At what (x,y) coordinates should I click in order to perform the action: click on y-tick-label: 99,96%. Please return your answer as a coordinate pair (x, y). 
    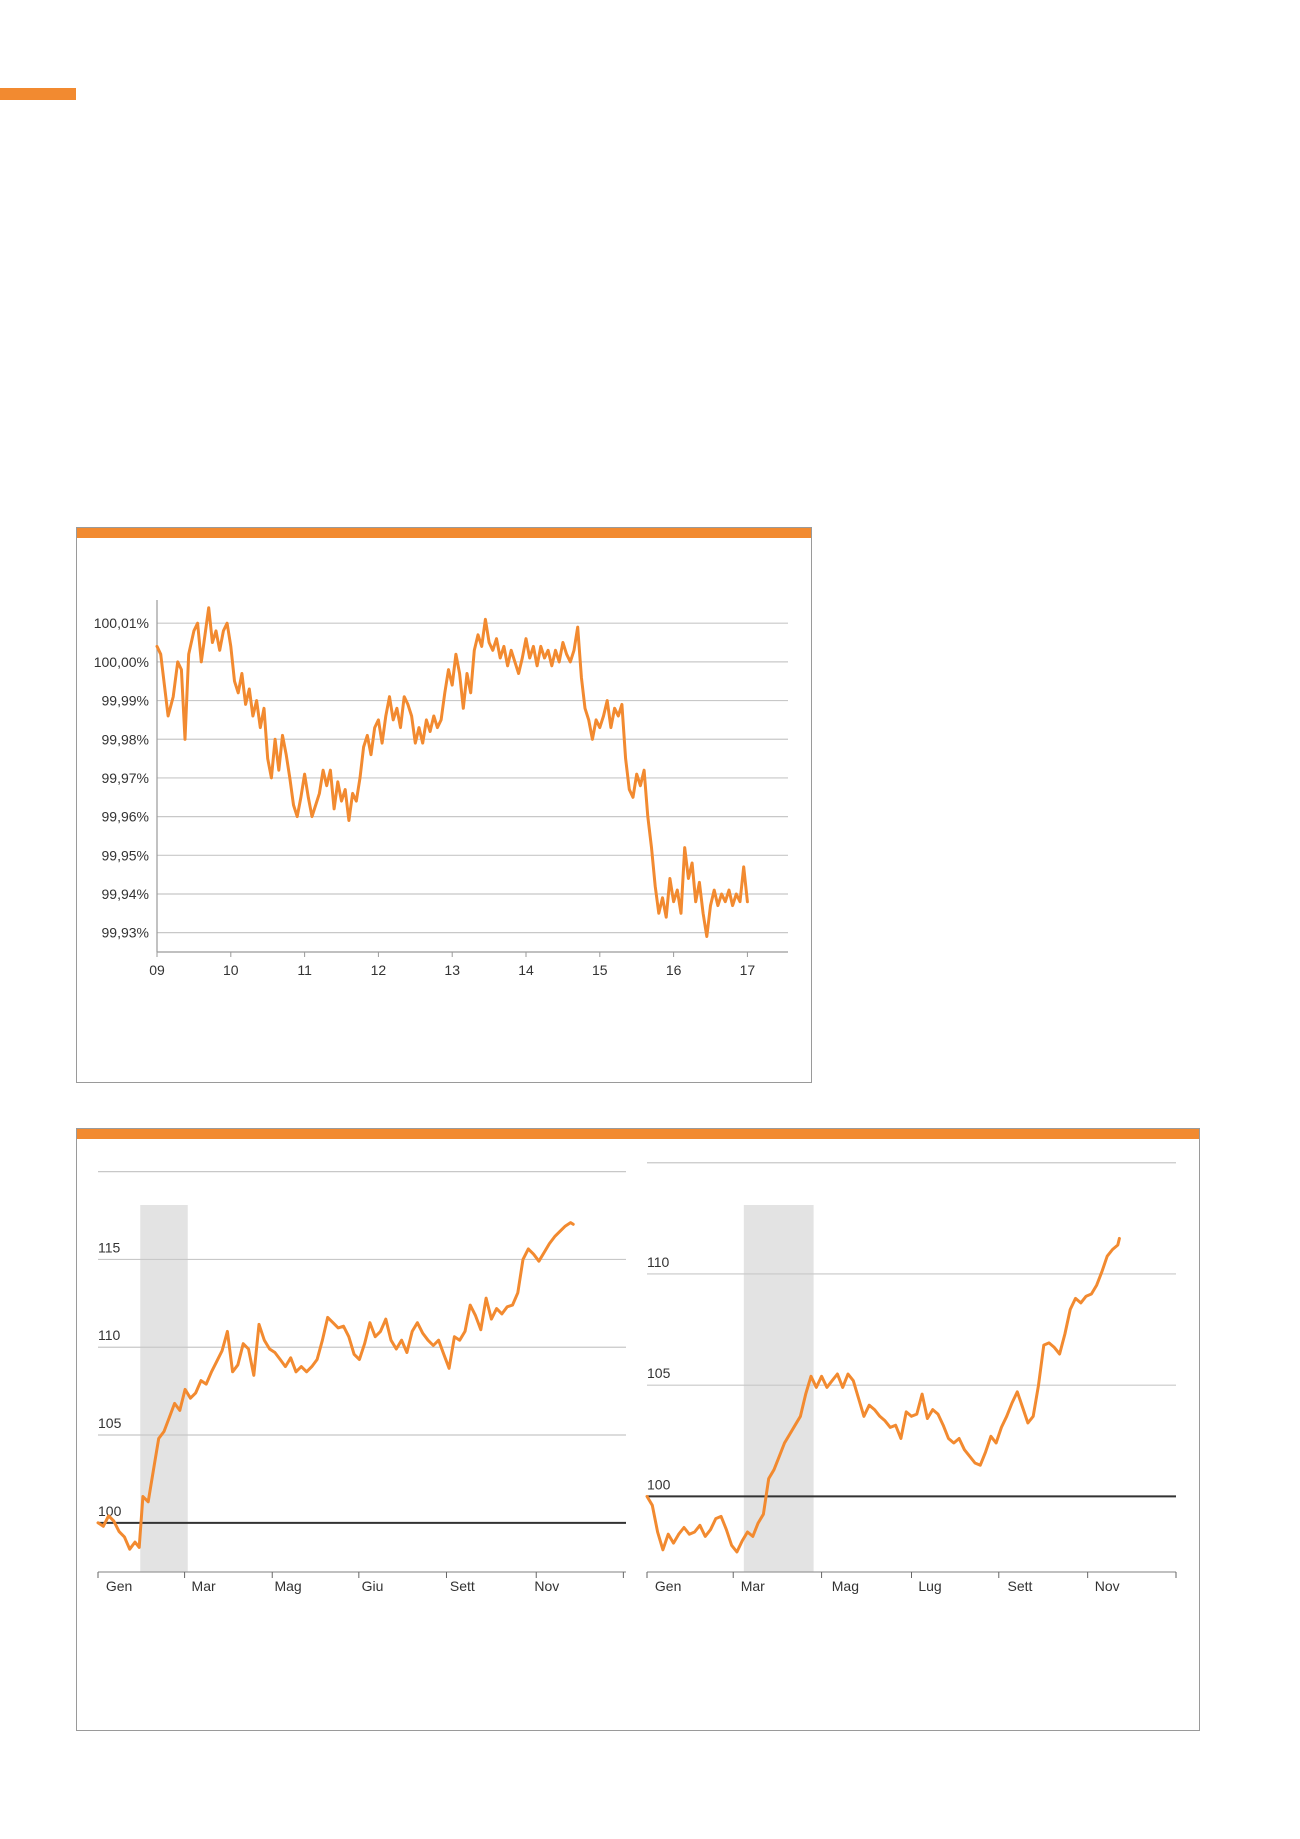
    Looking at the image, I should click on (125, 817).